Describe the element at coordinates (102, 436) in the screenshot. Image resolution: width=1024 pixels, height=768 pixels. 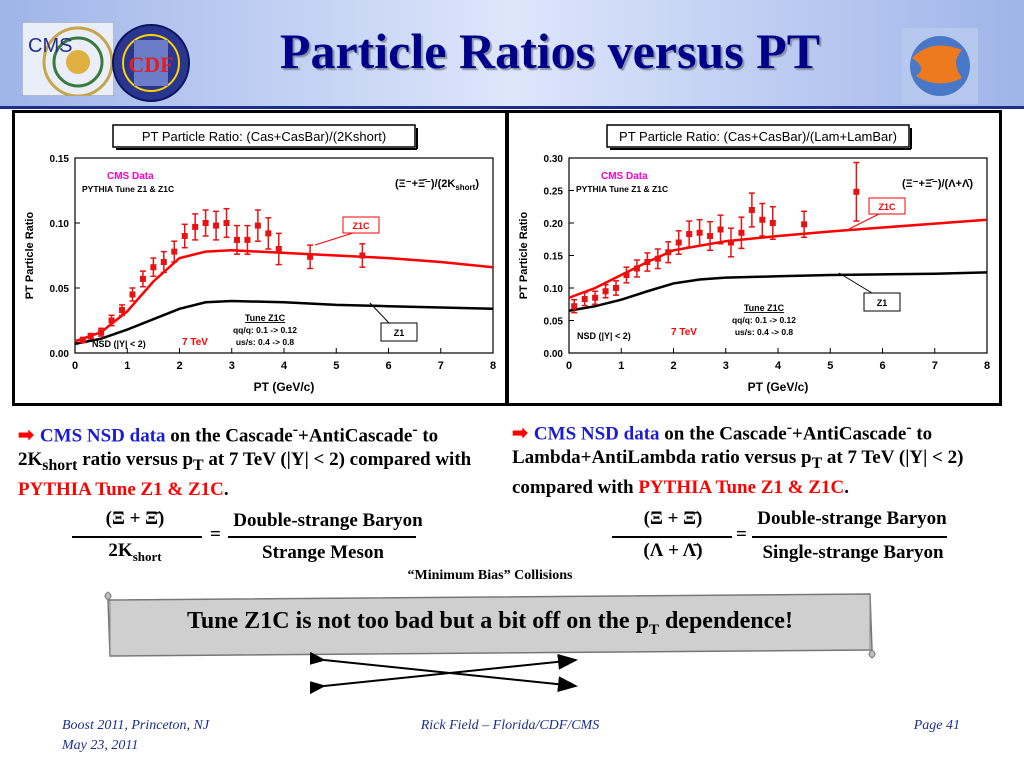
I see `bullet-highlight: CMS NSD data` at that location.